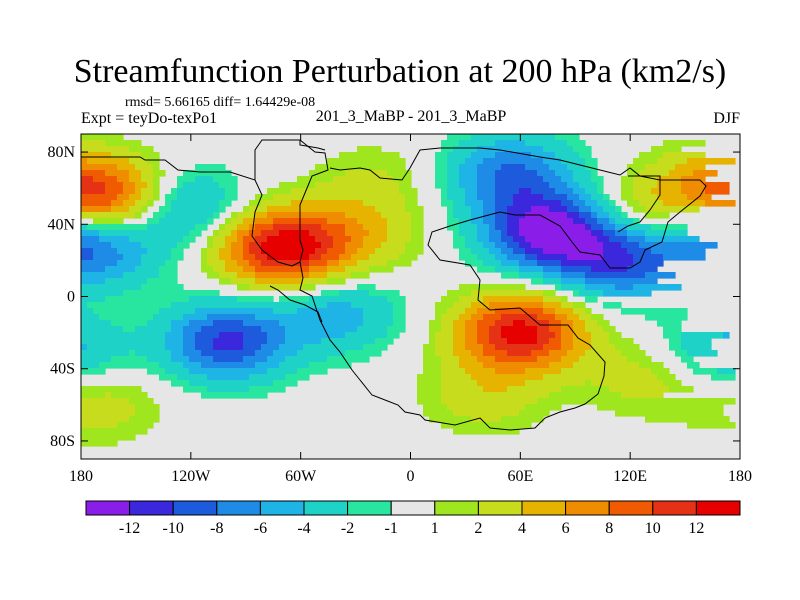  What do you see at coordinates (391, 528) in the screenshot?
I see `colorbar-label: -1` at bounding box center [391, 528].